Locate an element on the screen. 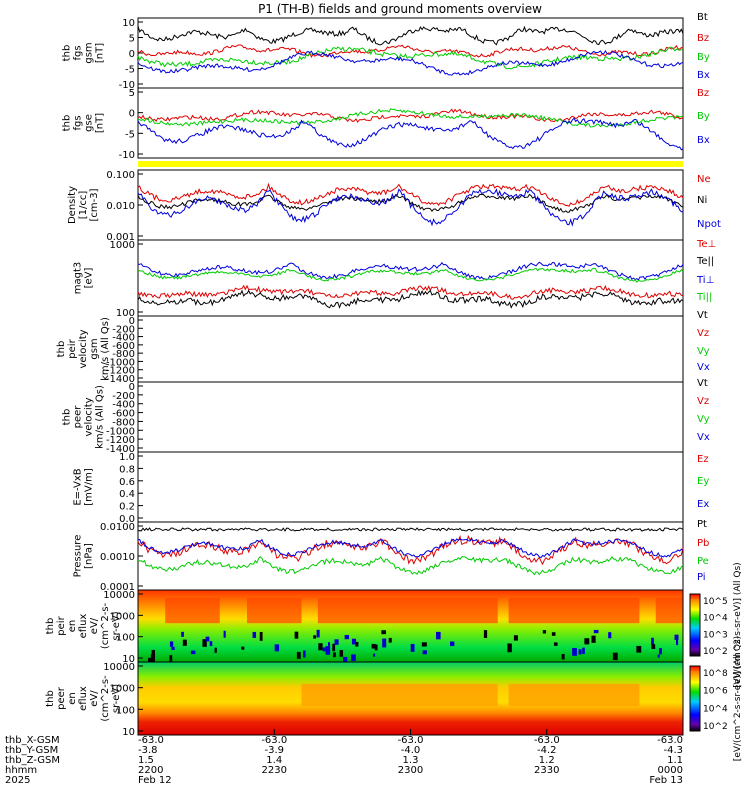  legend-Ti⊥: Ti⊥ is located at coordinates (705, 280).